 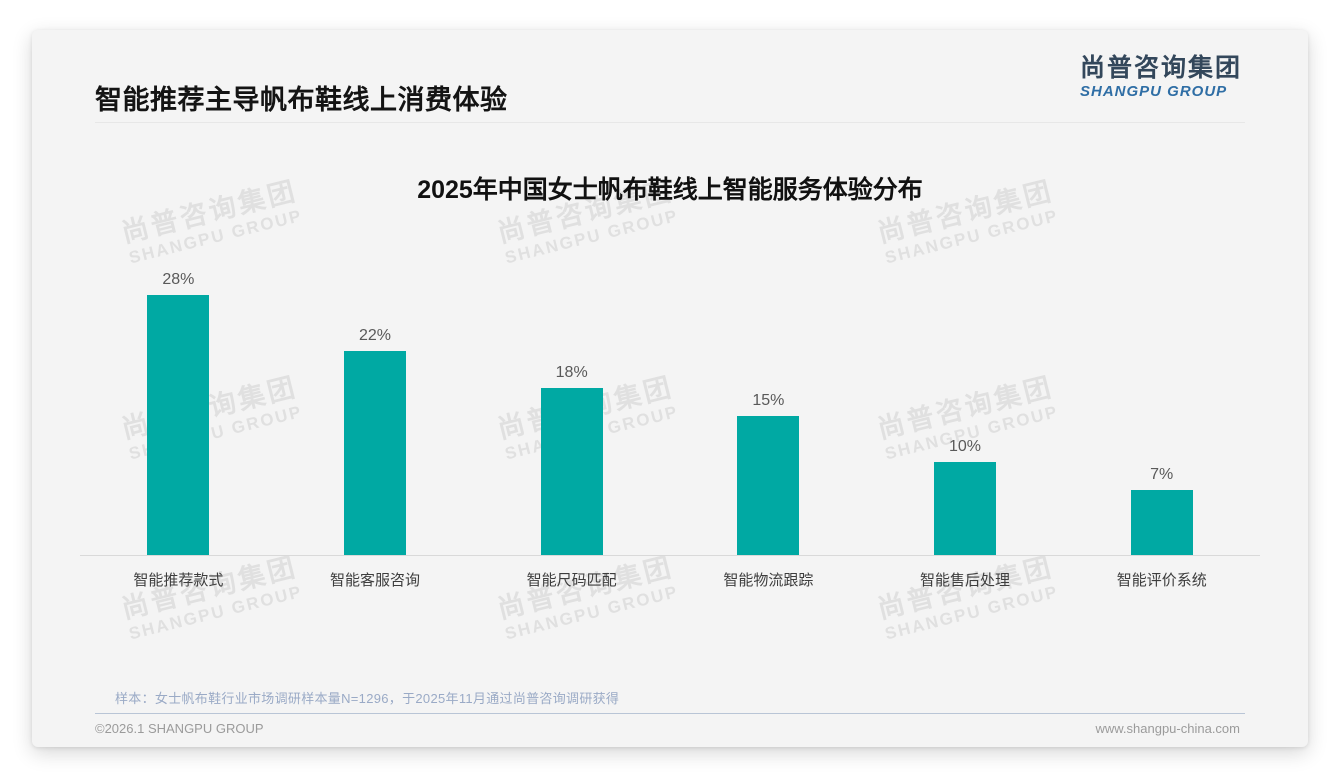 What do you see at coordinates (768, 400) in the screenshot?
I see `bar-value-label: 15%` at bounding box center [768, 400].